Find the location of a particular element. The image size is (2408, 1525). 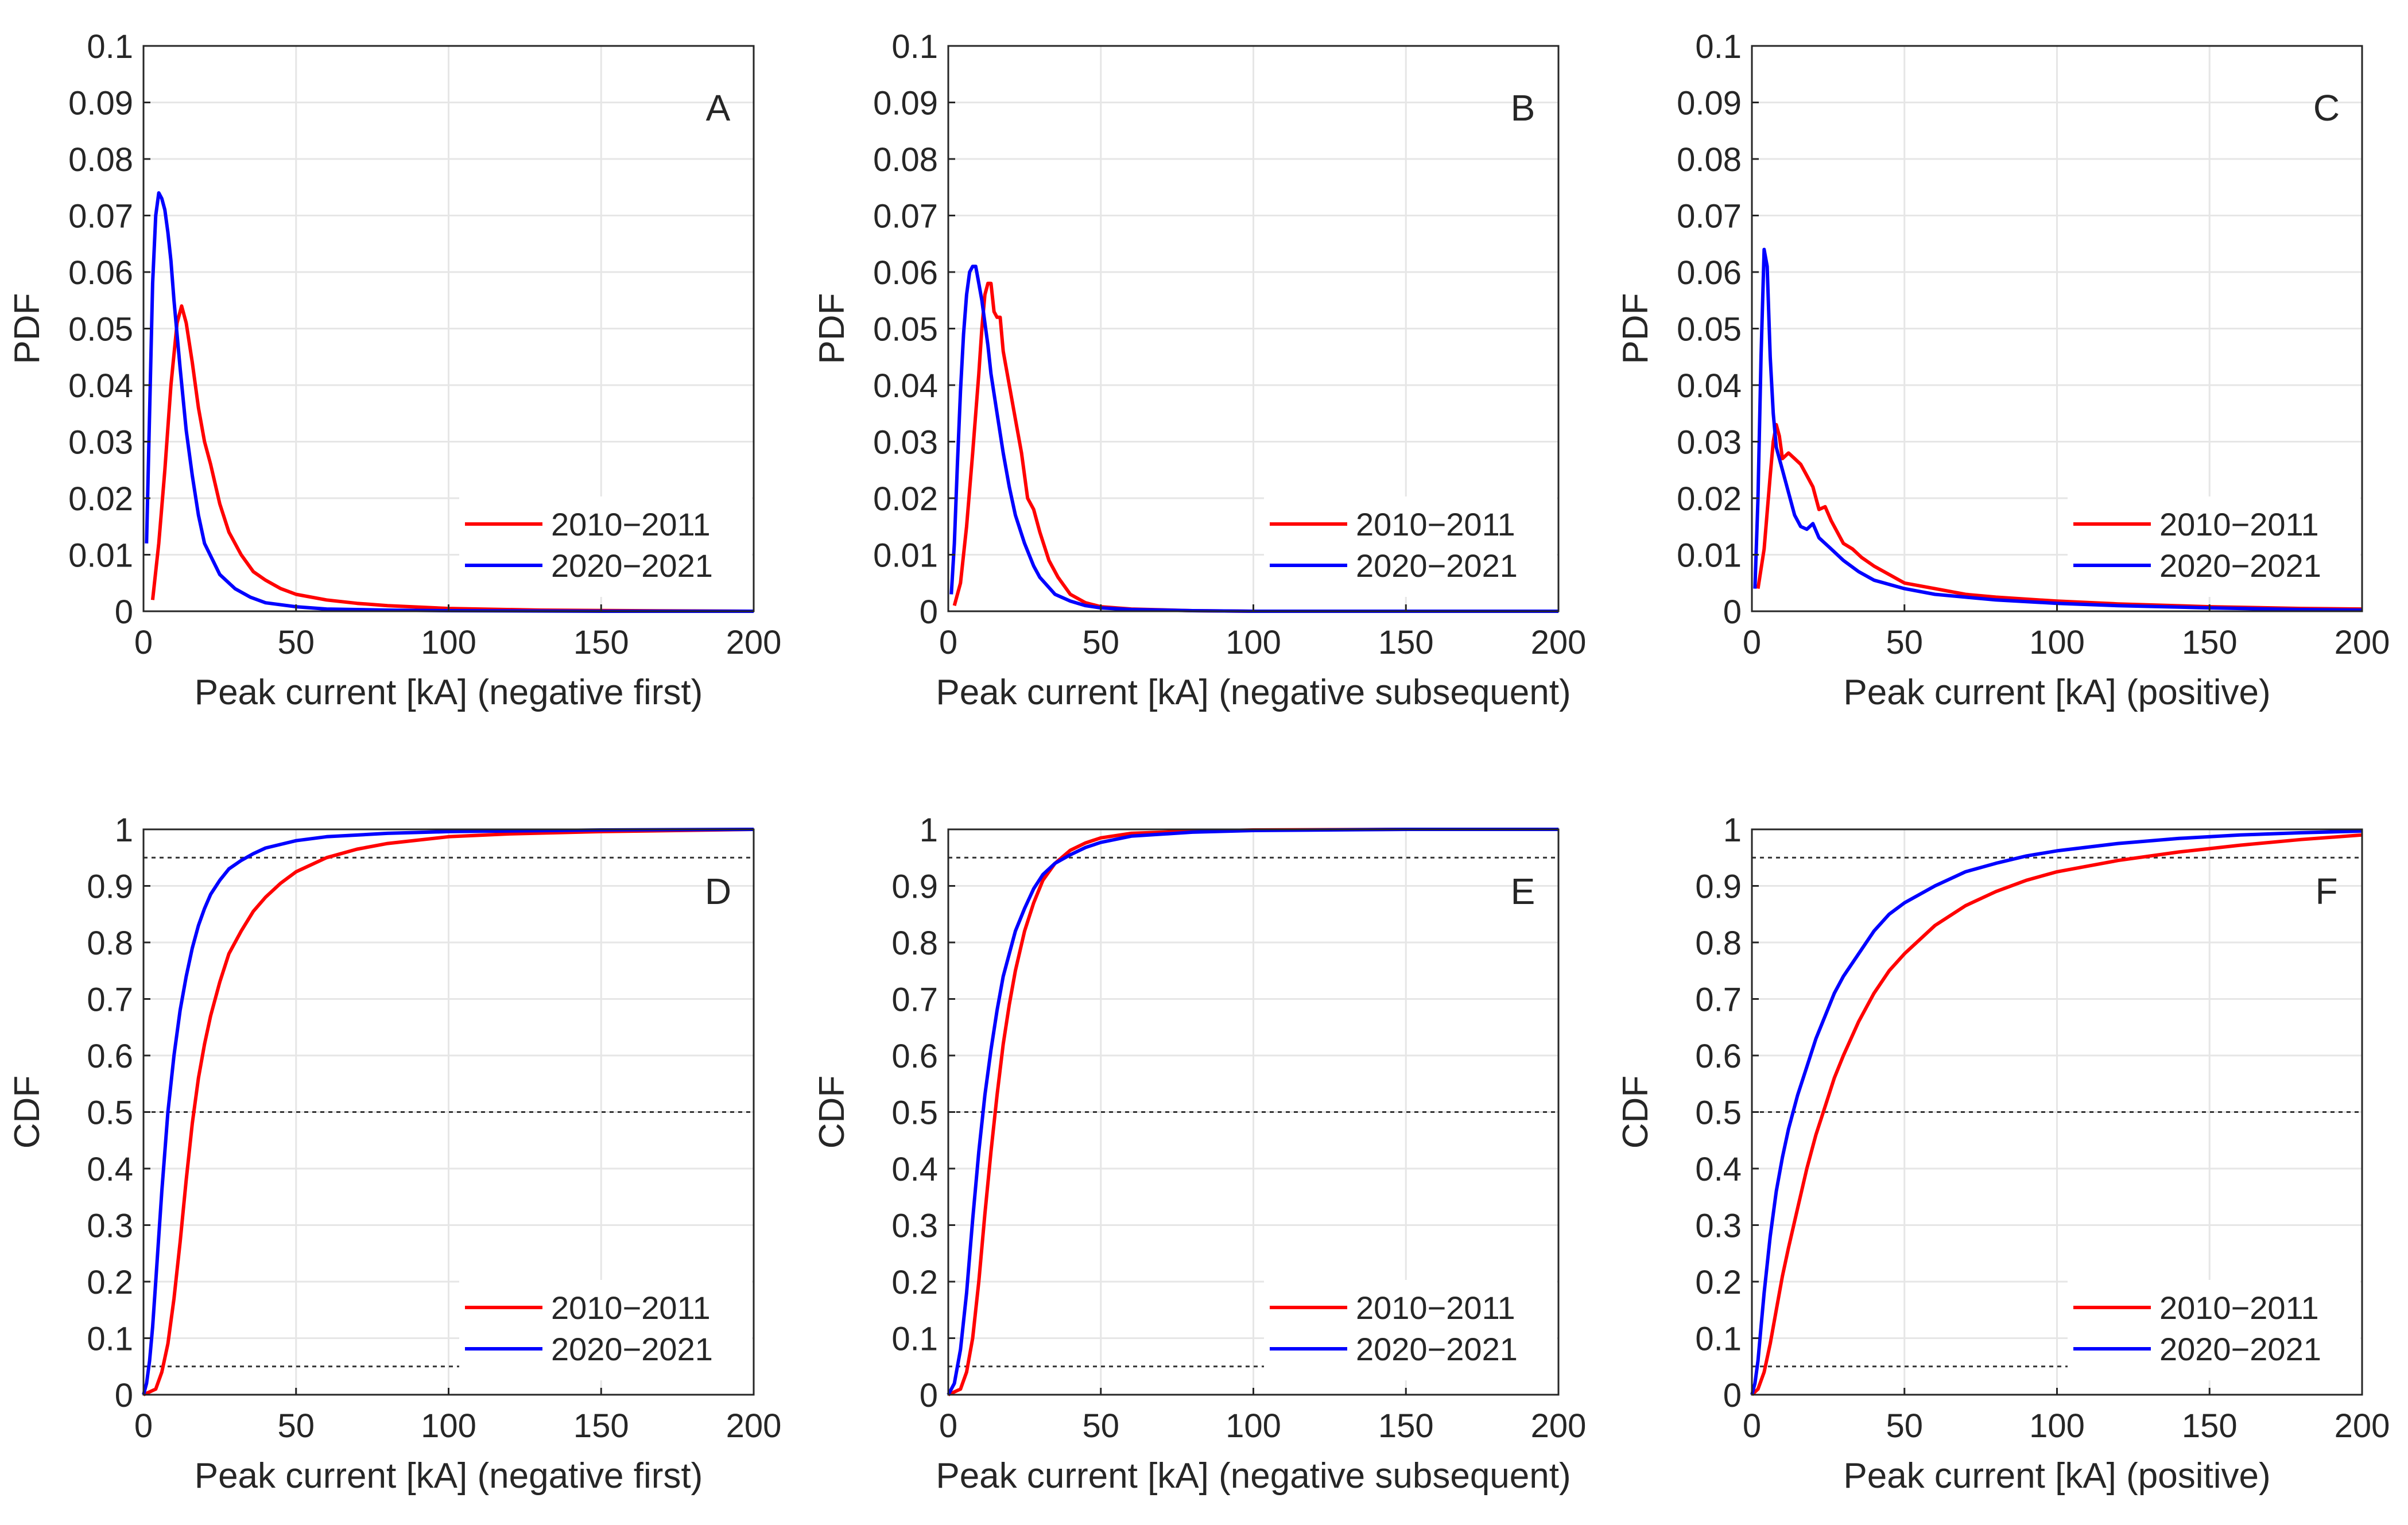

y-tick-label: 0.6 is located at coordinates (915, 1057).